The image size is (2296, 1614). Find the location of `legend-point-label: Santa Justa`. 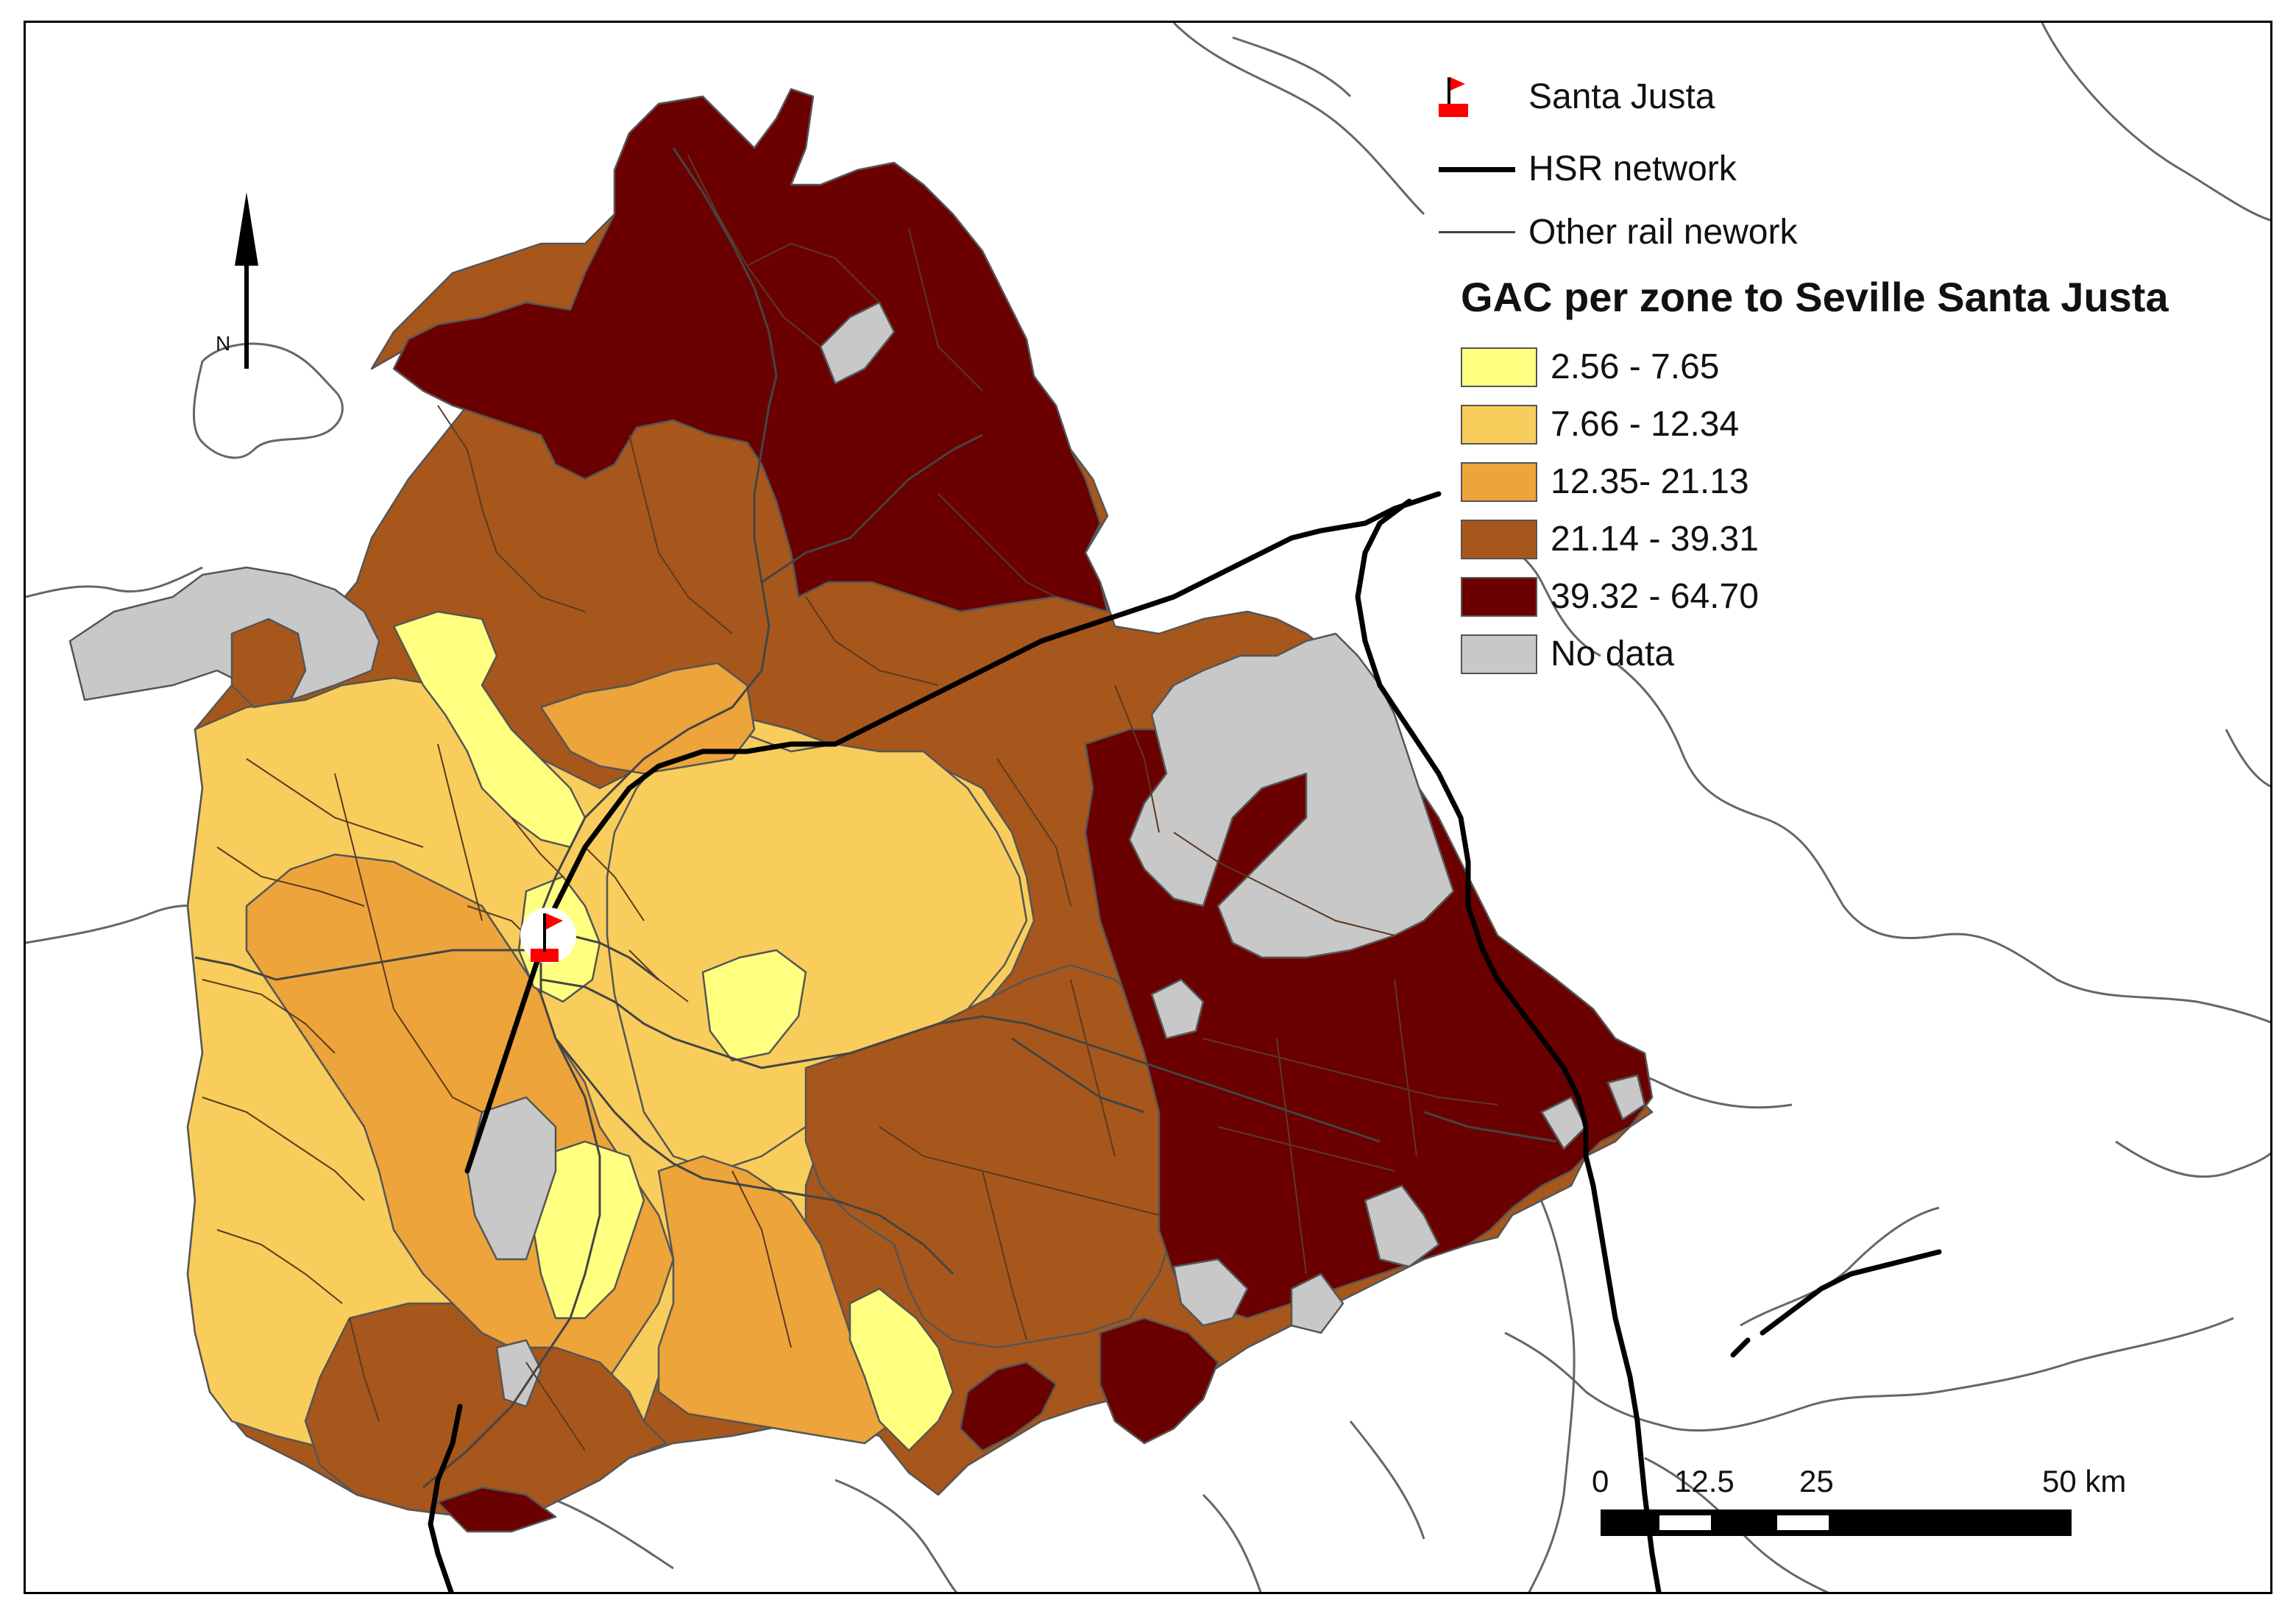

legend-point-label: Santa Justa is located at coordinates (1621, 96).